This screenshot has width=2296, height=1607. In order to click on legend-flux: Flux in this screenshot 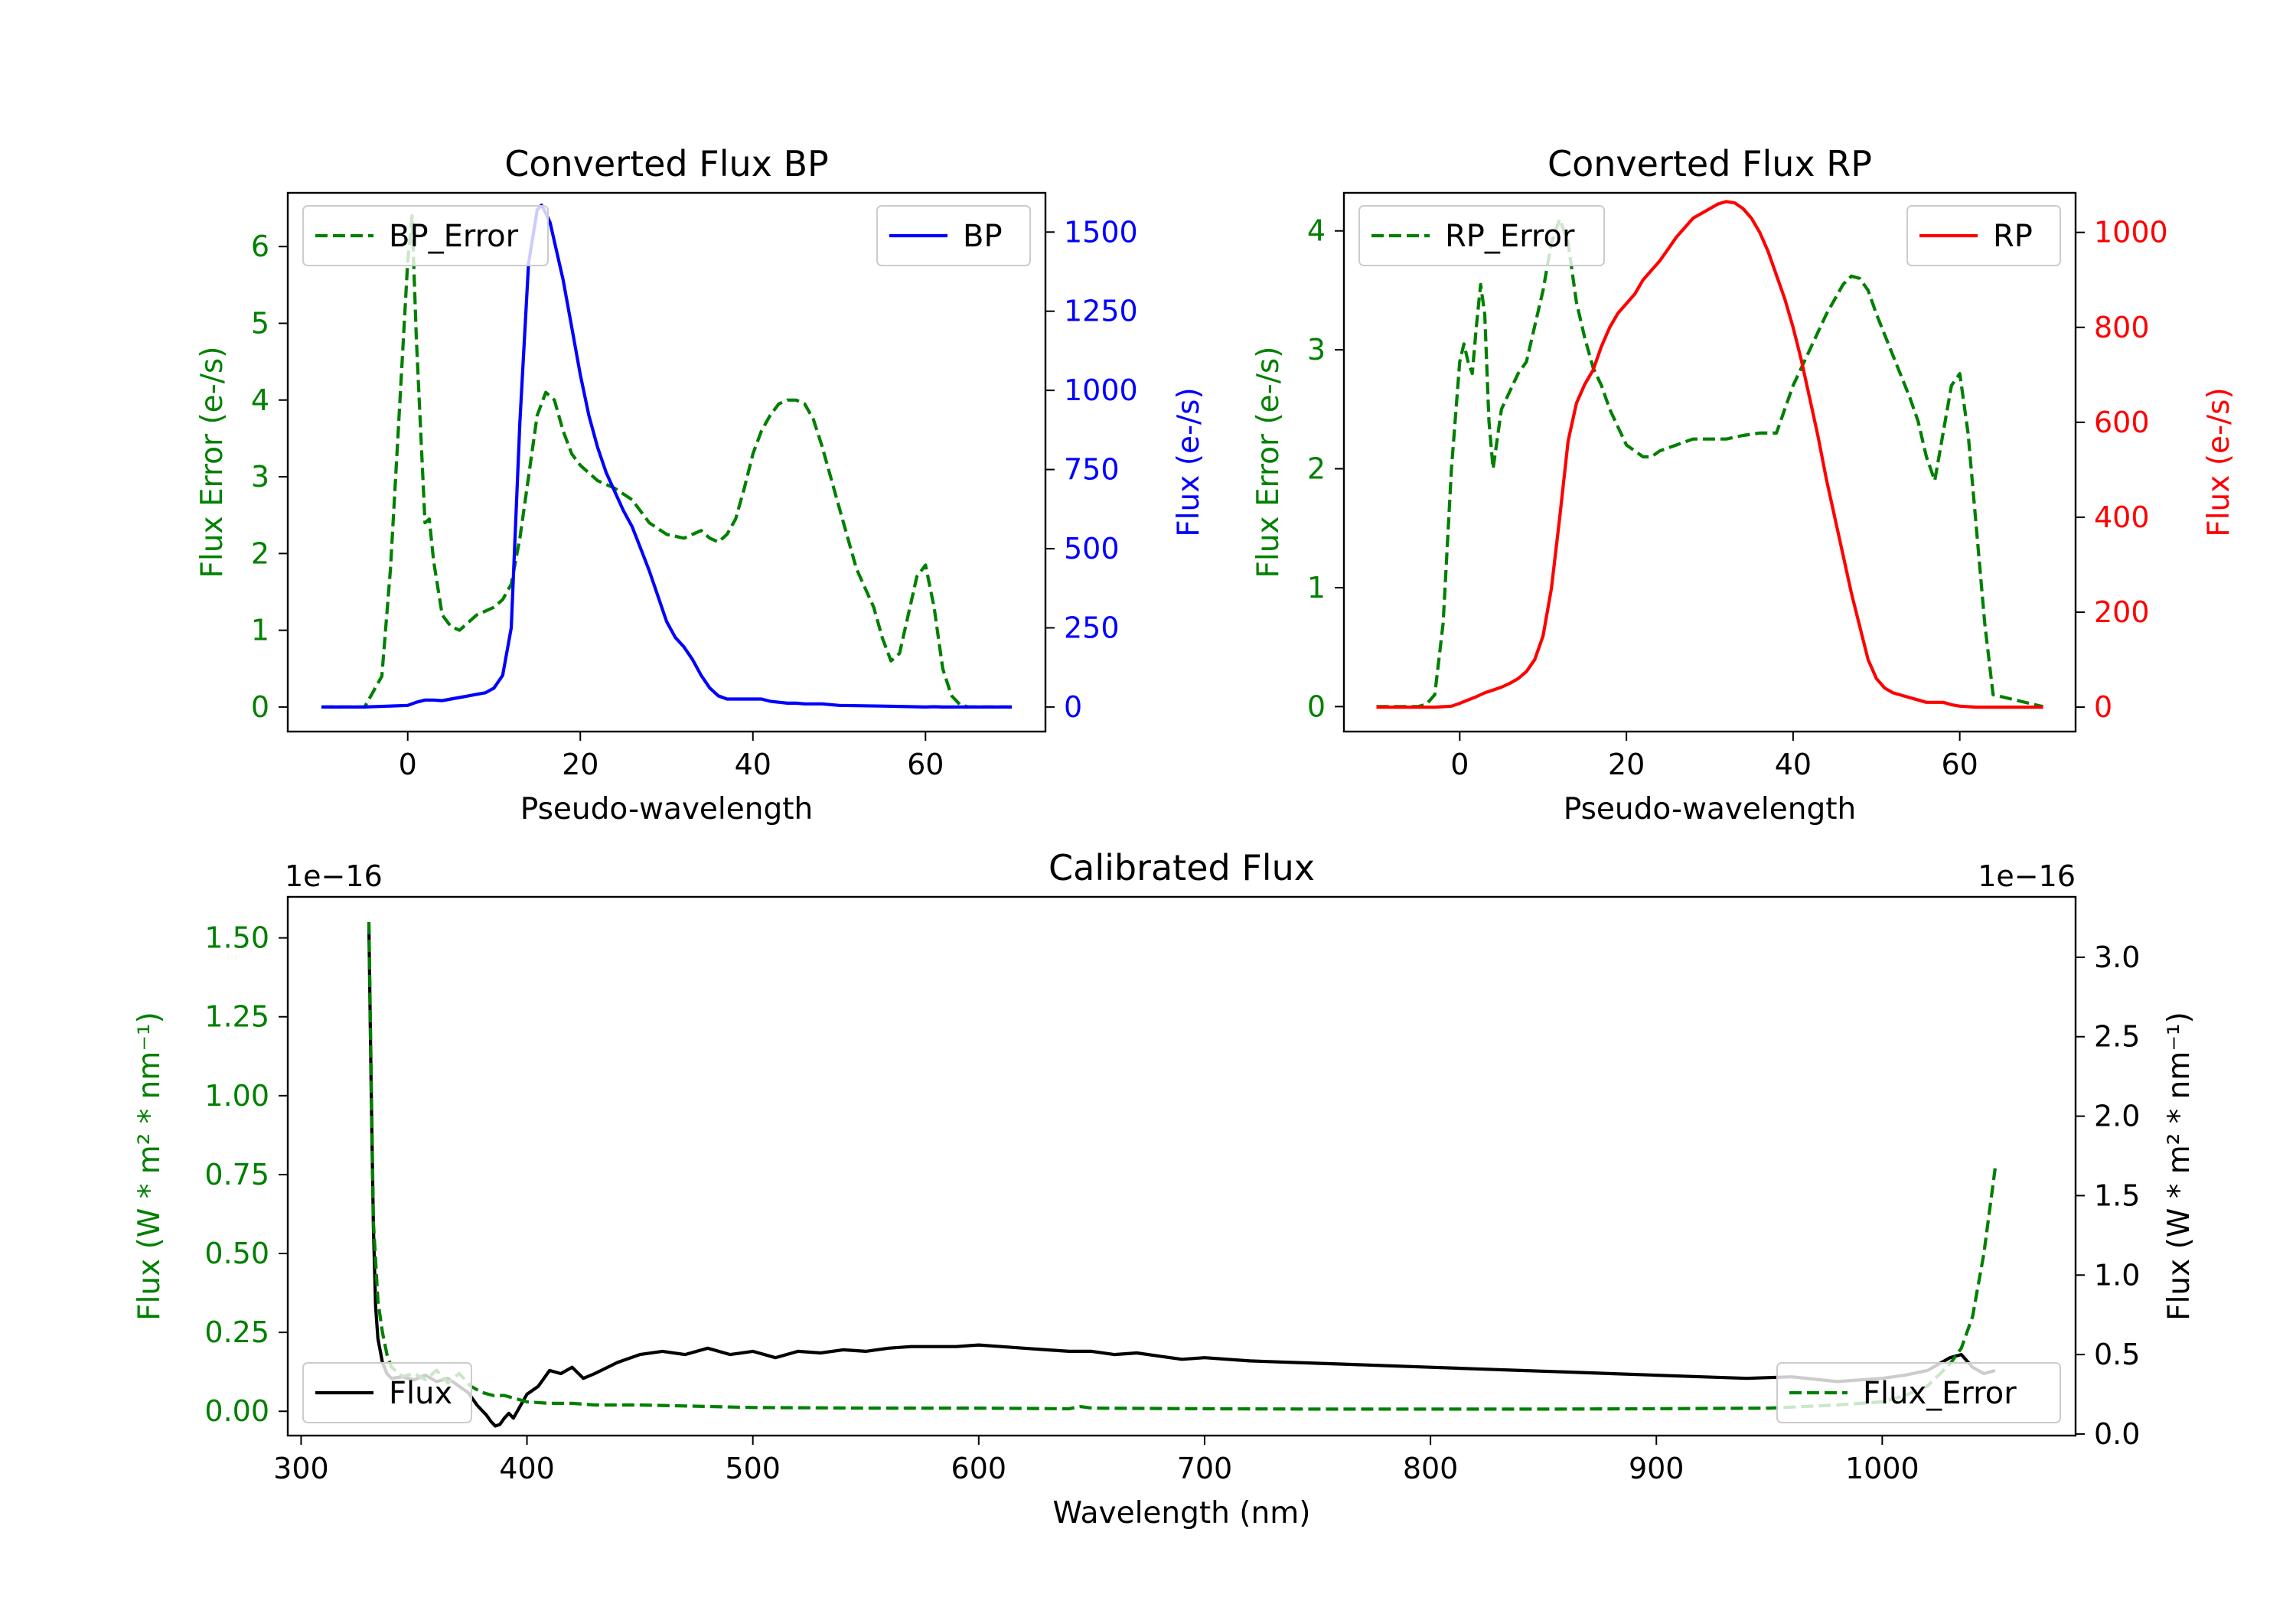, I will do `click(387, 1392)`.